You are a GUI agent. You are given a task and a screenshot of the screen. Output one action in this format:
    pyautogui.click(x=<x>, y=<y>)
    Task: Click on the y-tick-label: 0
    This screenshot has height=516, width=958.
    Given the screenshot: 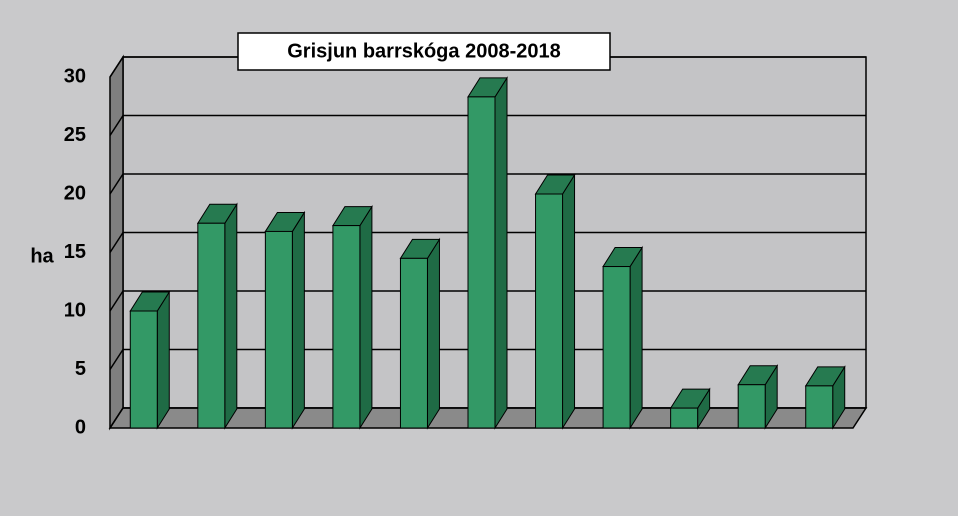 What is the action you would take?
    pyautogui.click(x=80, y=427)
    